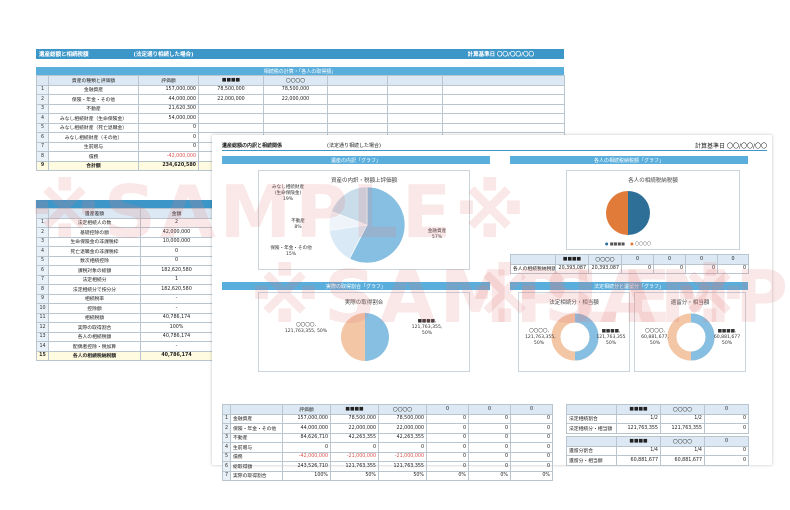  I want to click on pie1-slice, so click(377, 225).